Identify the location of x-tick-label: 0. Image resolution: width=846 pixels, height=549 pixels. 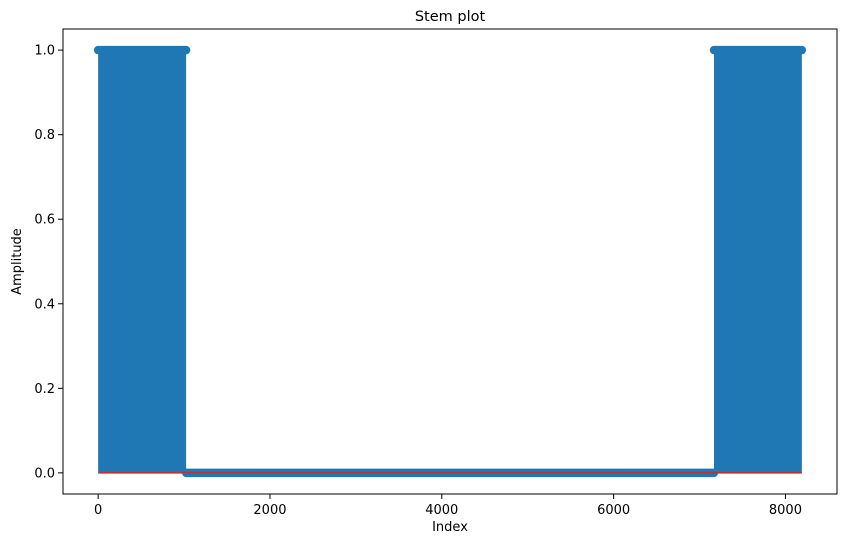
(98, 510).